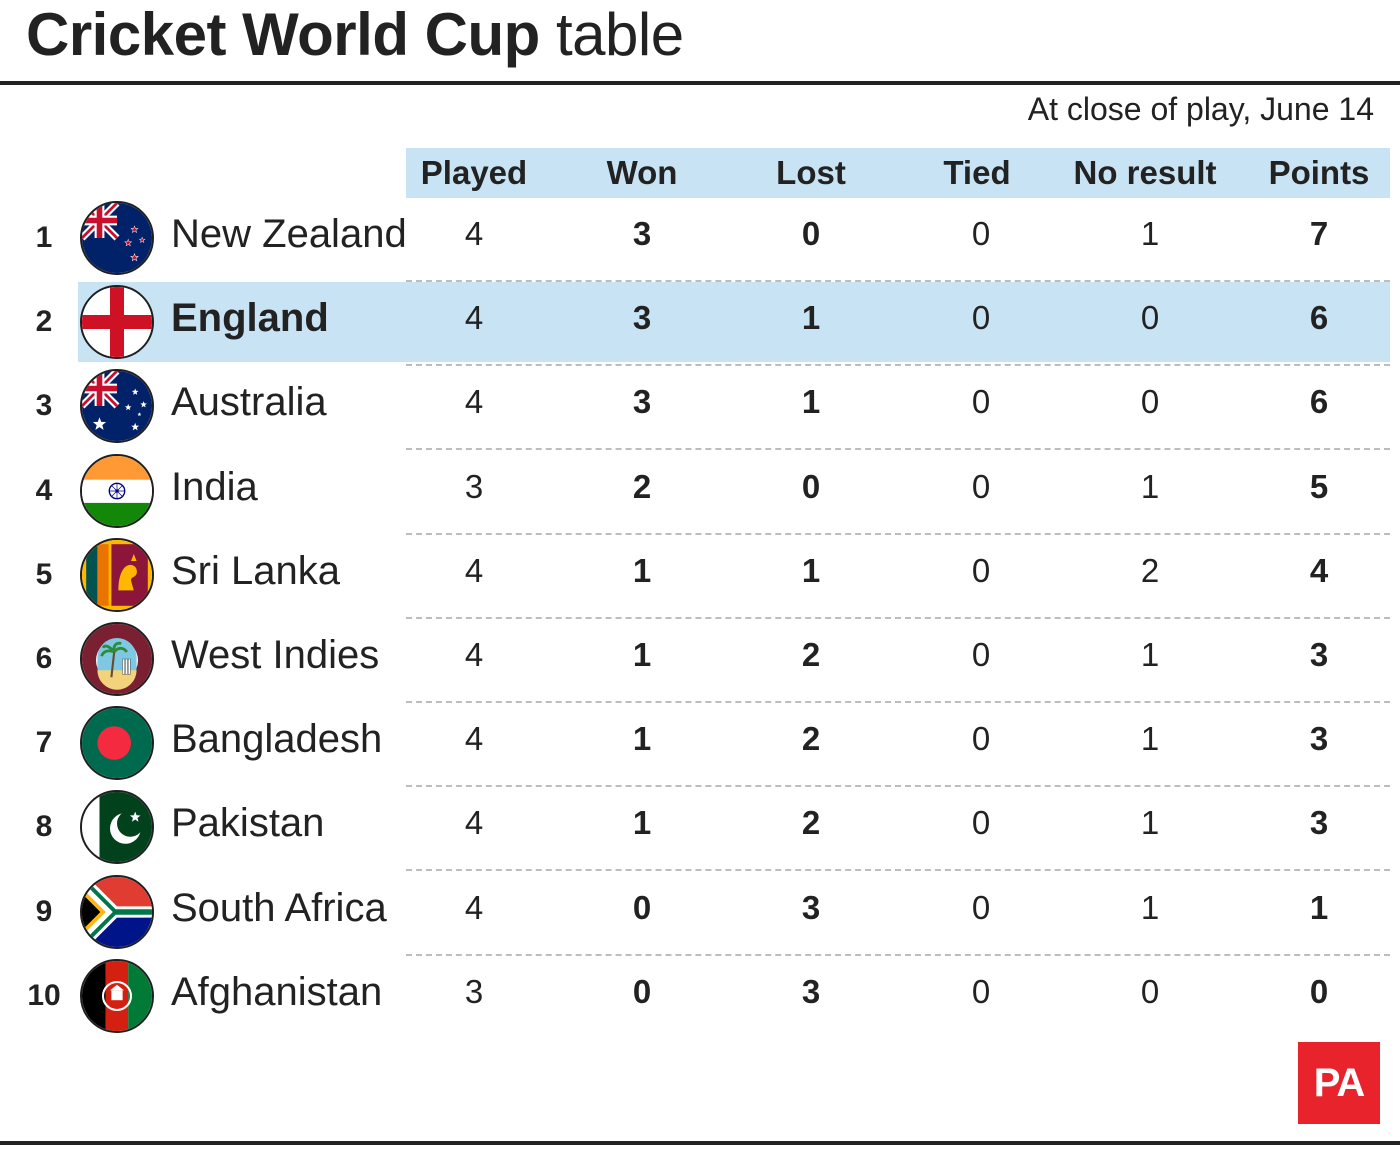 Image resolution: width=1400 pixels, height=1149 pixels. I want to click on cell-lost: 1, so click(811, 402).